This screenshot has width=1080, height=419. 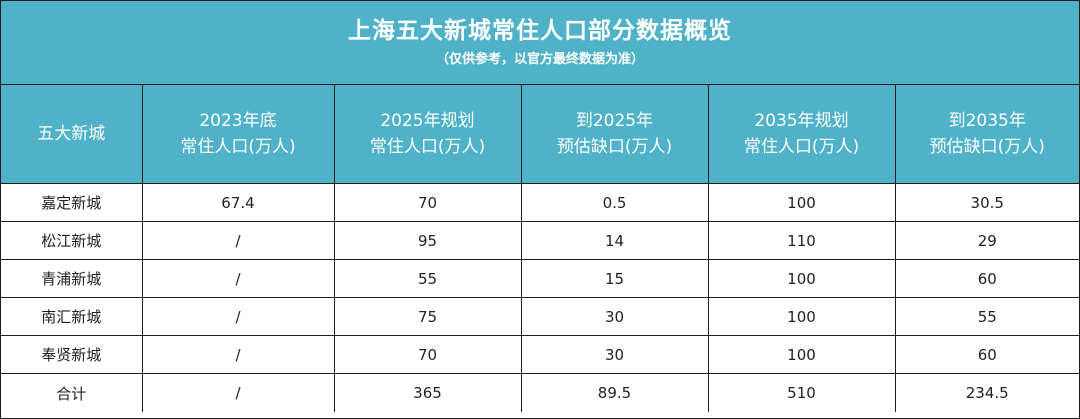 What do you see at coordinates (614, 278) in the screenshot?
I see `gap-2025-cell: 15` at bounding box center [614, 278].